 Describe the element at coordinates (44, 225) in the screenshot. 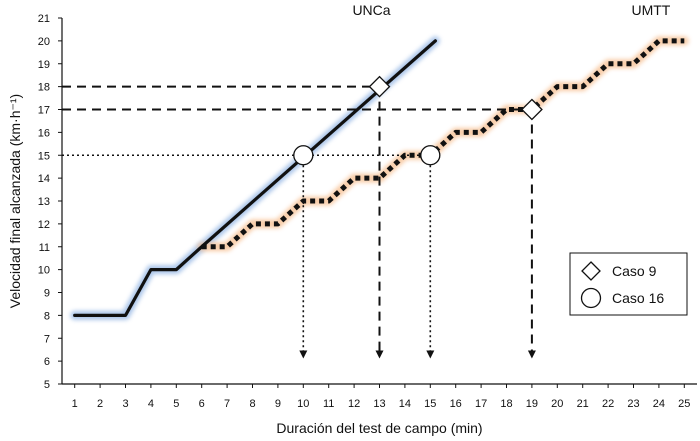

I see `y-tick-label: 12` at that location.